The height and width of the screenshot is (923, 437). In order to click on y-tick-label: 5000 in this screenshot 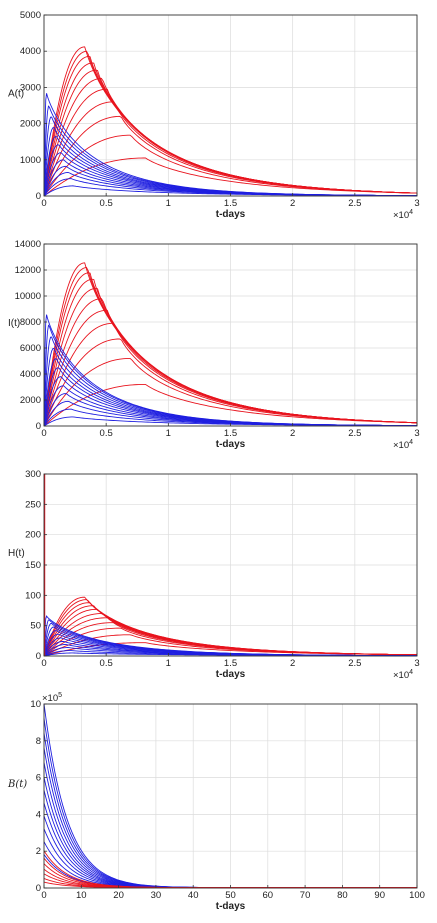, I will do `click(30, 15)`.